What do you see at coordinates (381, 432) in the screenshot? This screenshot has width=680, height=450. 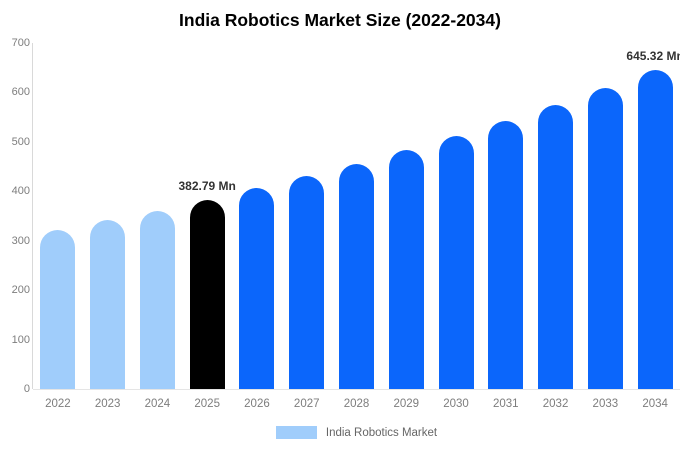 I see `legend-label: India Robotics Market` at bounding box center [381, 432].